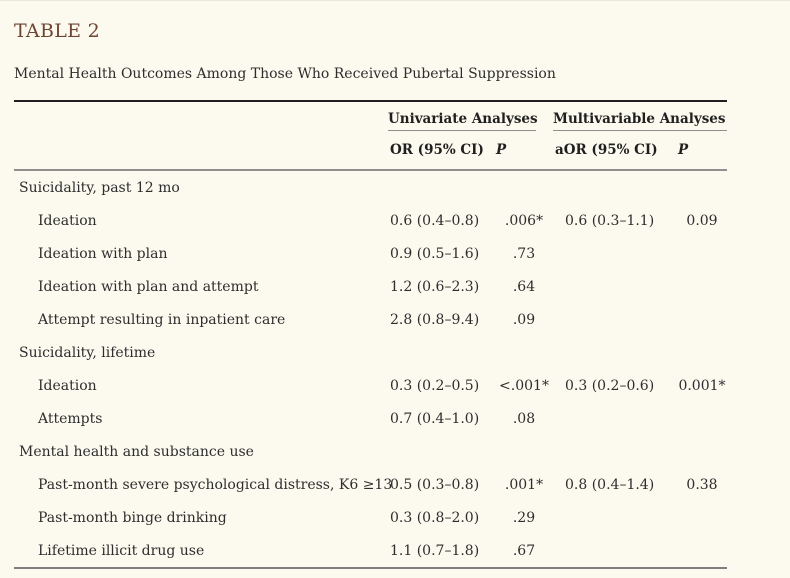 This screenshot has height=578, width=790. I want to click on p-value: .09, so click(524, 319).